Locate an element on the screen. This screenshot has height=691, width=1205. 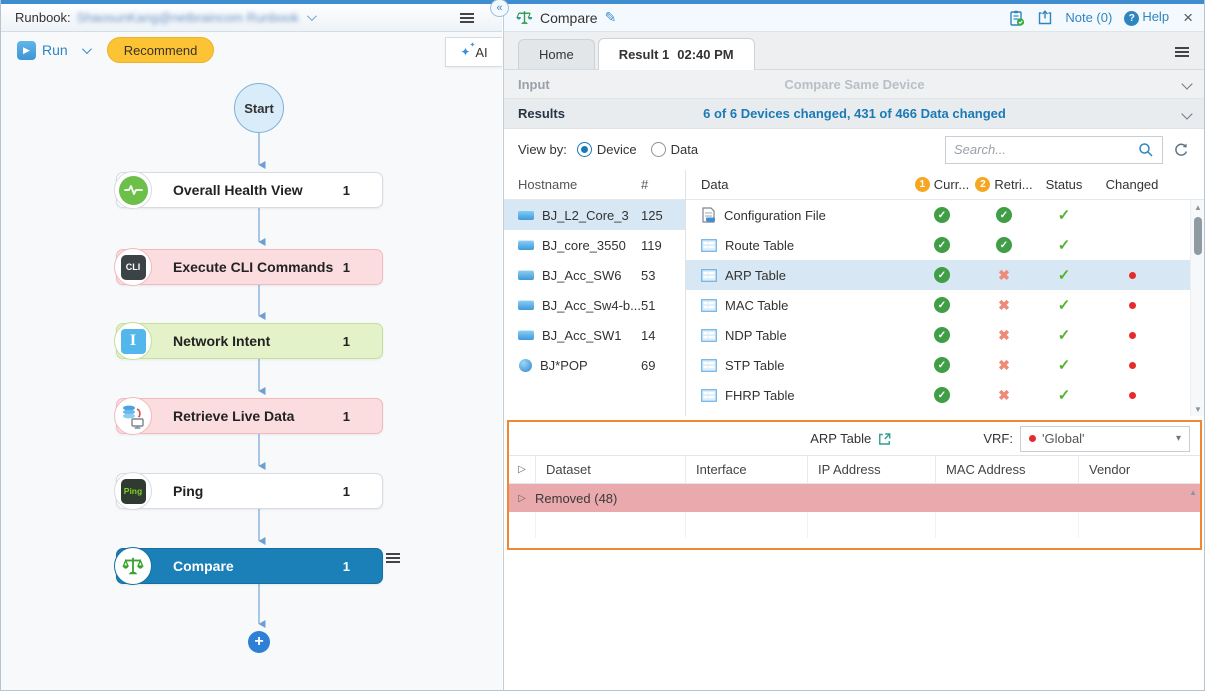
runbook-menu-icon is located at coordinates (467, 17).